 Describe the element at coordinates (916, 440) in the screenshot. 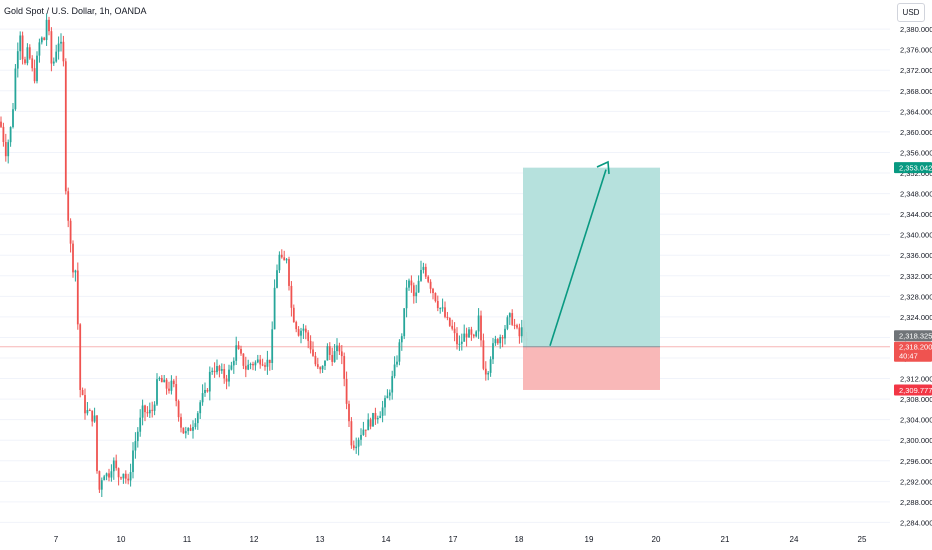

I see `price-tick-label: 2,300.000` at that location.